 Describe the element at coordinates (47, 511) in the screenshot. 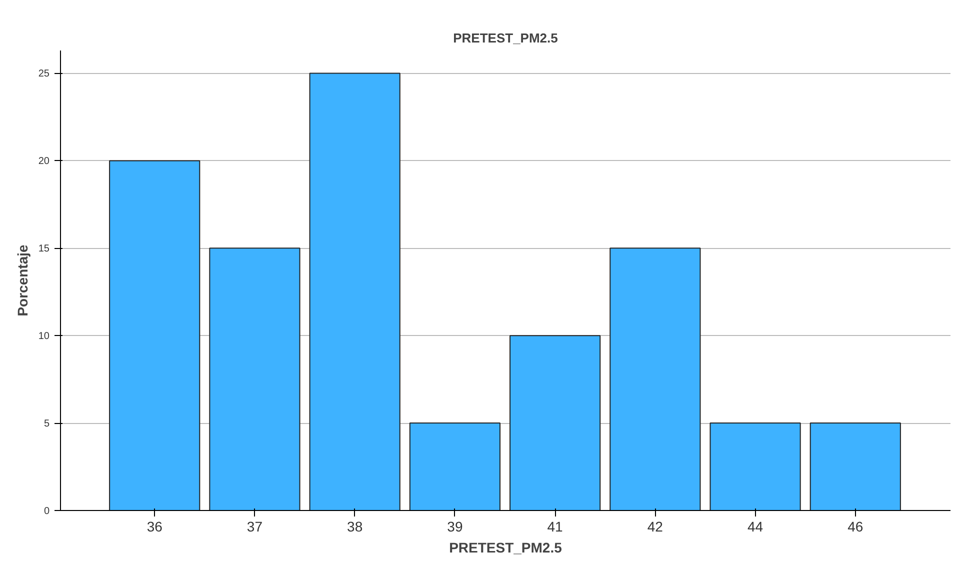

I see `y-tick-label: 0` at that location.